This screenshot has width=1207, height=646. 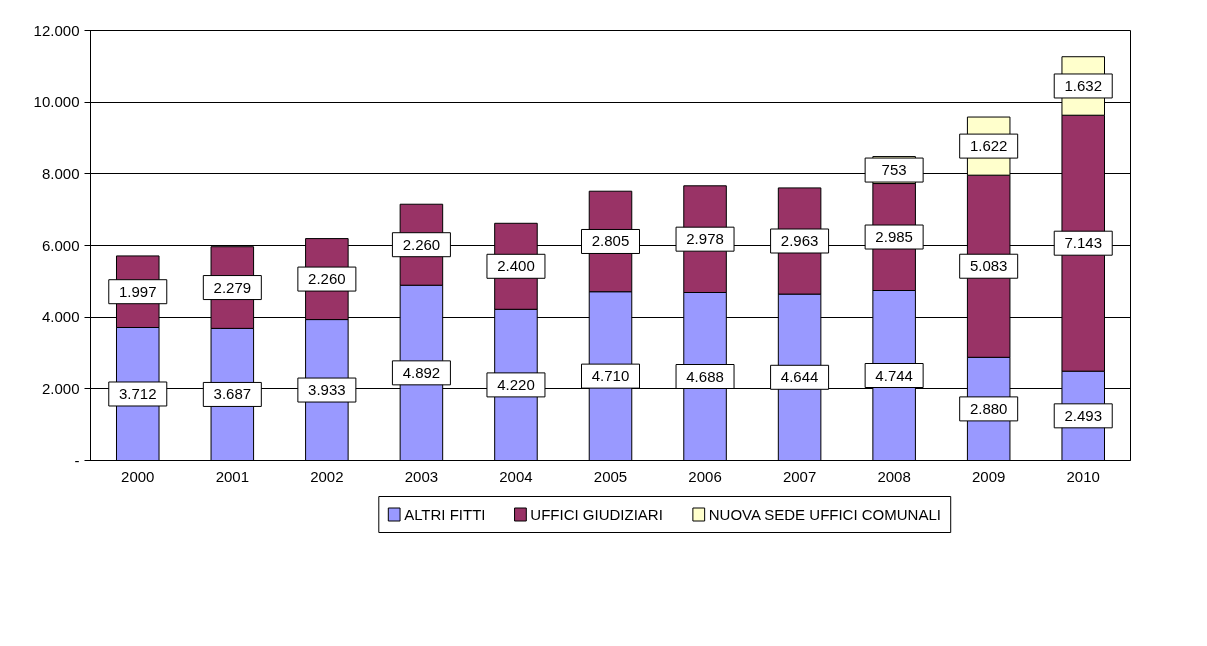 I want to click on x-tick-label: 2010, so click(x=1083, y=476).